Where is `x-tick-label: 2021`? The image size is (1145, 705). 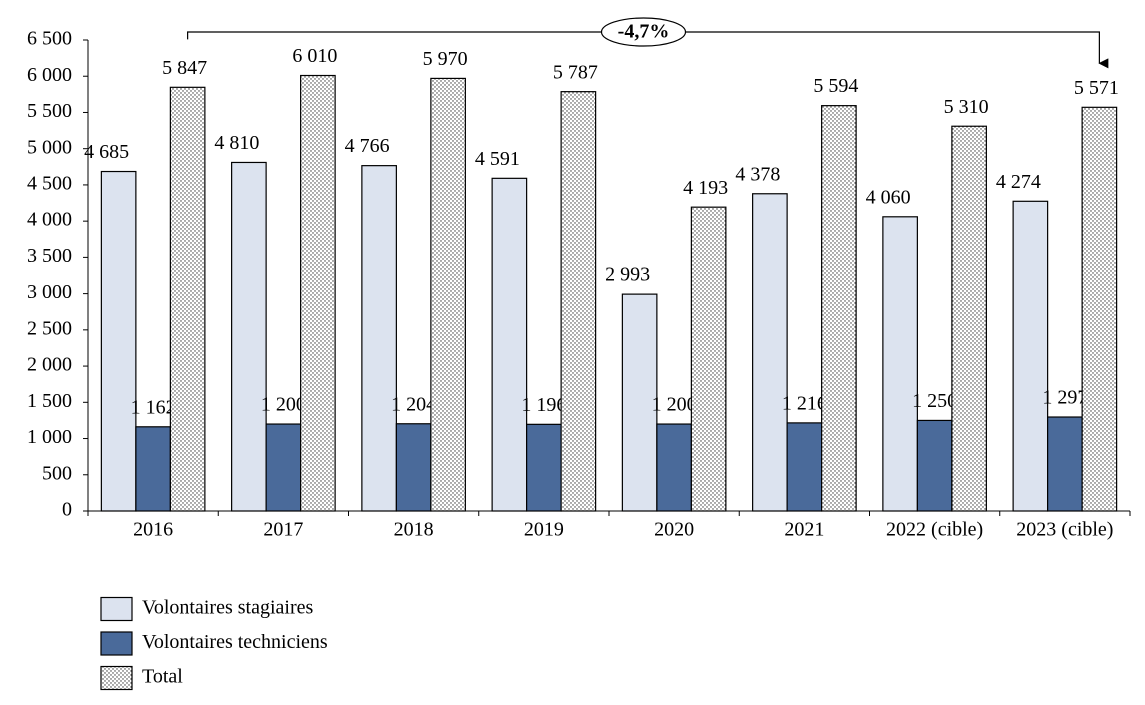 x-tick-label: 2021 is located at coordinates (804, 530).